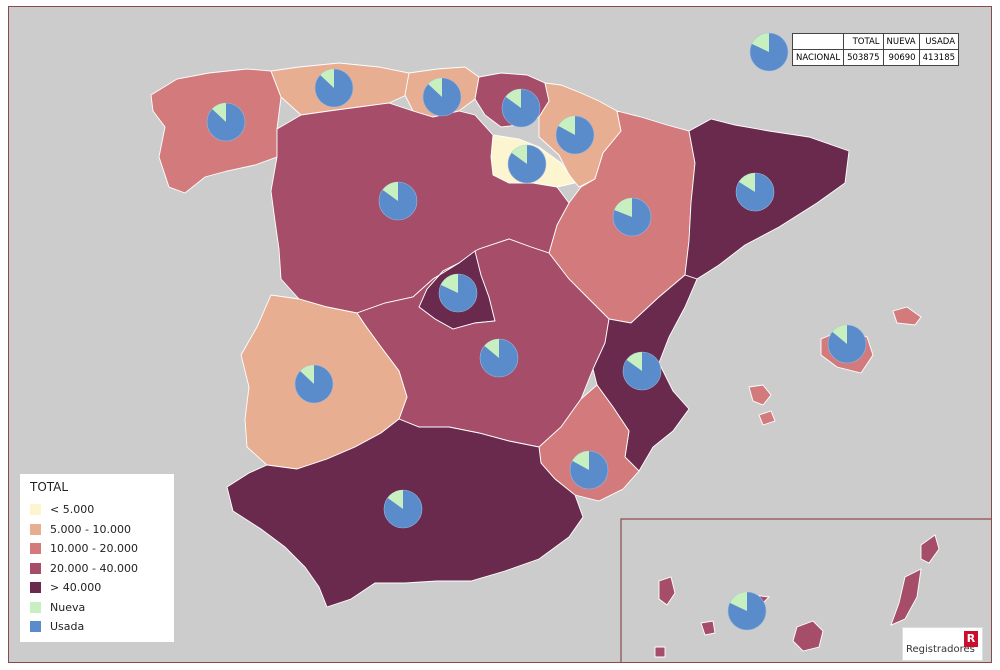  I want to click on legend-item-label: 5.000 - 10.000, so click(90, 529).